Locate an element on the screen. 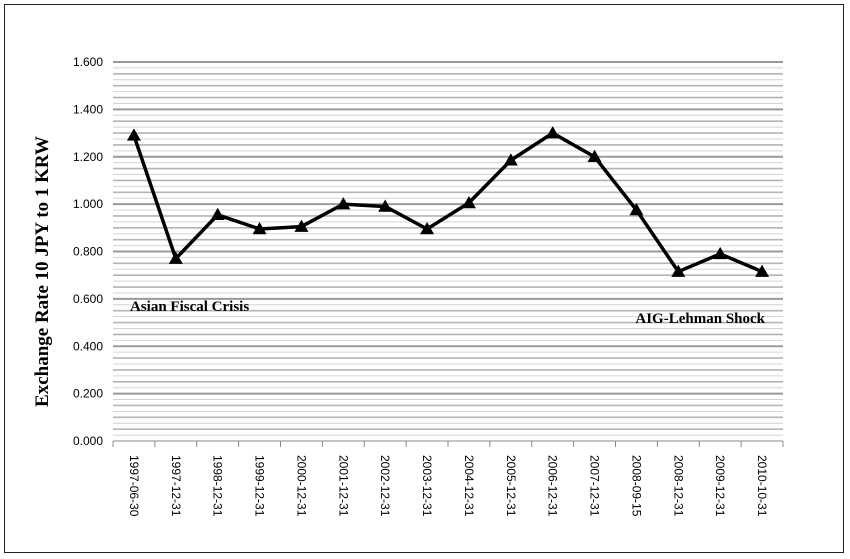 Image resolution: width=850 pixels, height=559 pixels. x-tick-label: 2000-12-31 is located at coordinates (301, 486).